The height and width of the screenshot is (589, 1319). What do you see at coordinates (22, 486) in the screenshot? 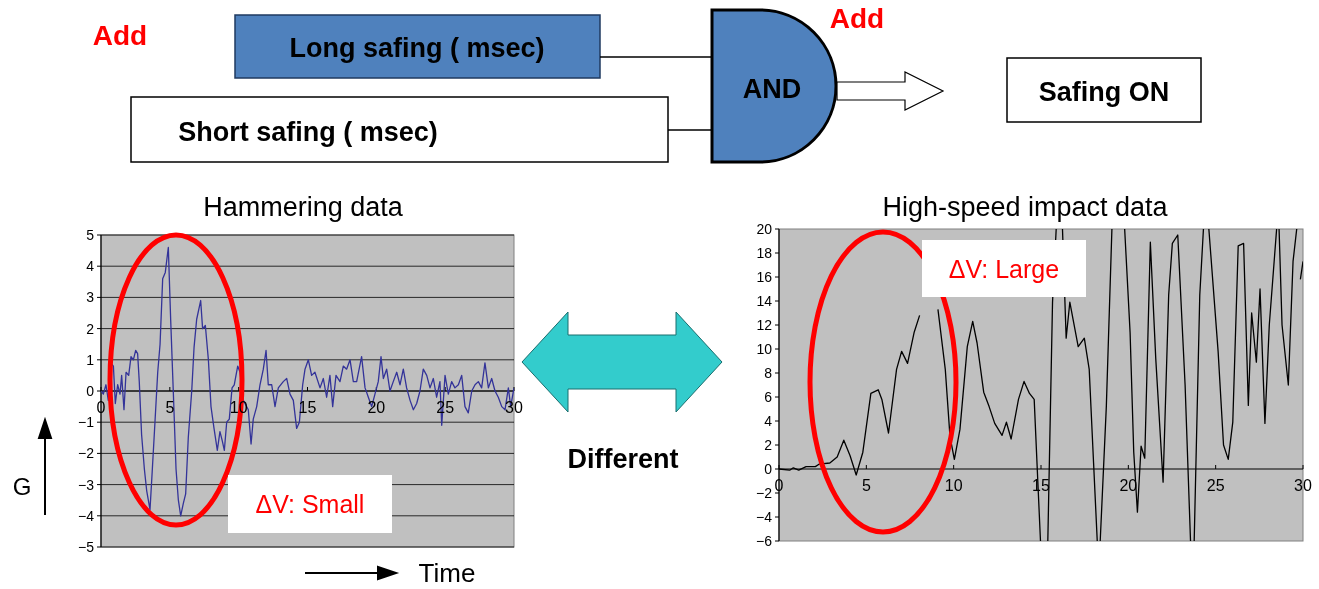
I see `y-axis-title: G` at bounding box center [22, 486].